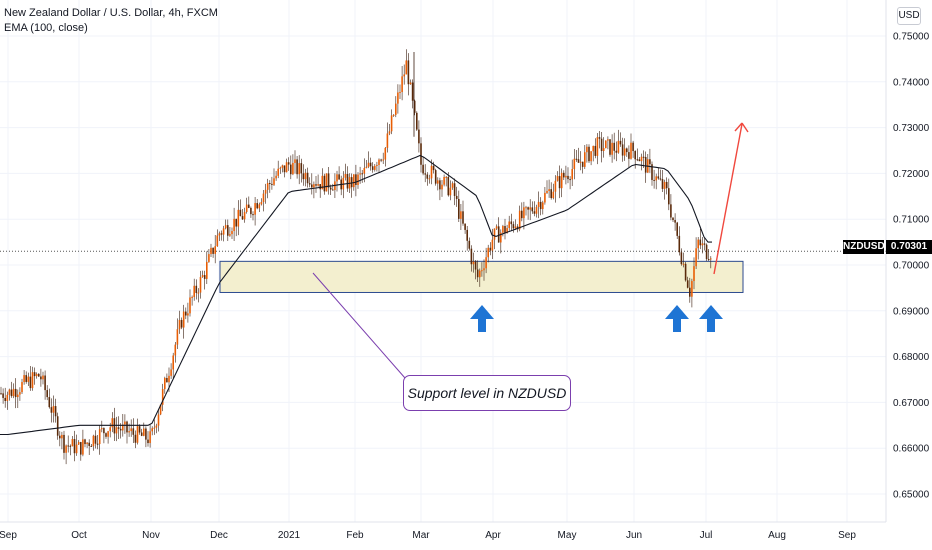 The width and height of the screenshot is (932, 550). What do you see at coordinates (567, 535) in the screenshot?
I see `x-tick-label: May` at bounding box center [567, 535].